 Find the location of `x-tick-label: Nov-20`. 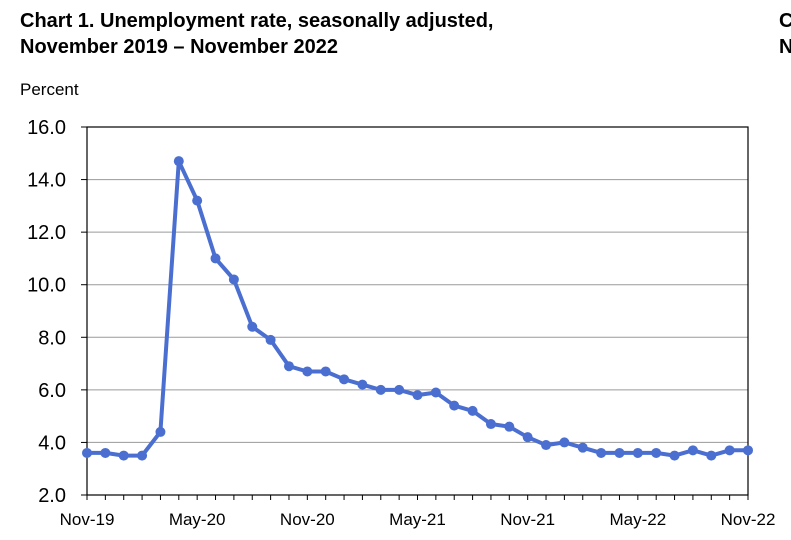

x-tick-label: Nov-20 is located at coordinates (307, 519).